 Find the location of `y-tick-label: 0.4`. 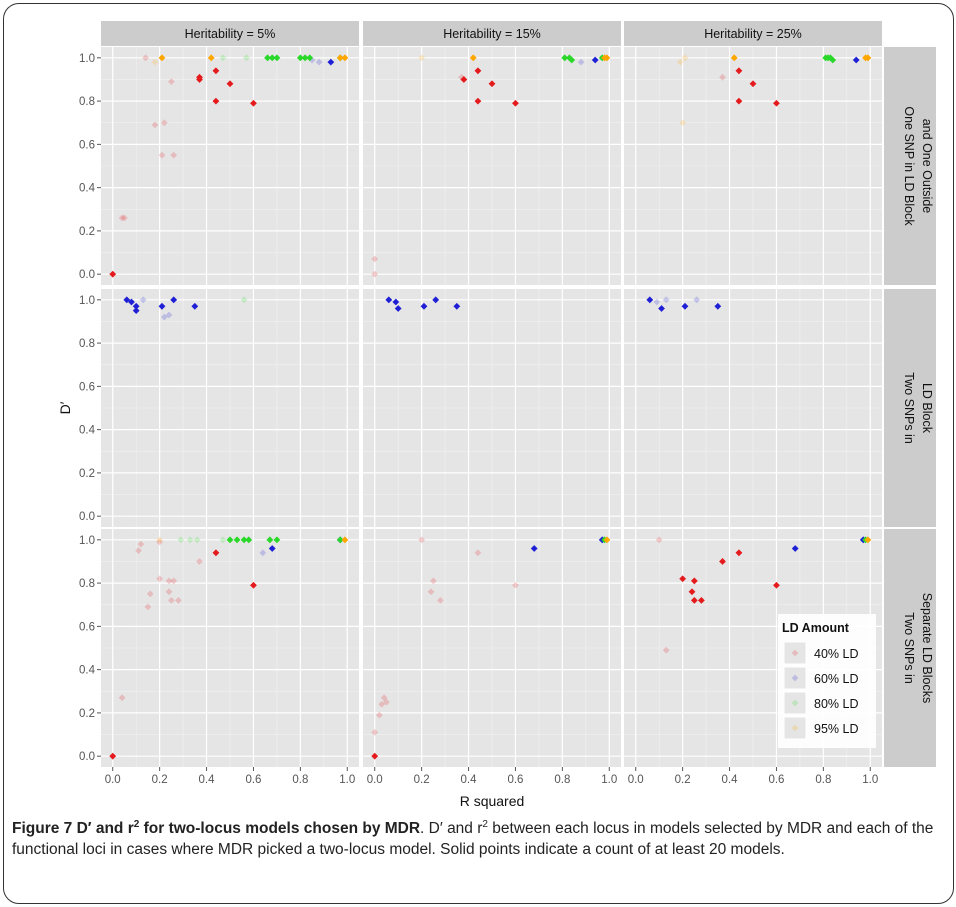

y-tick-label: 0.4 is located at coordinates (87, 431).